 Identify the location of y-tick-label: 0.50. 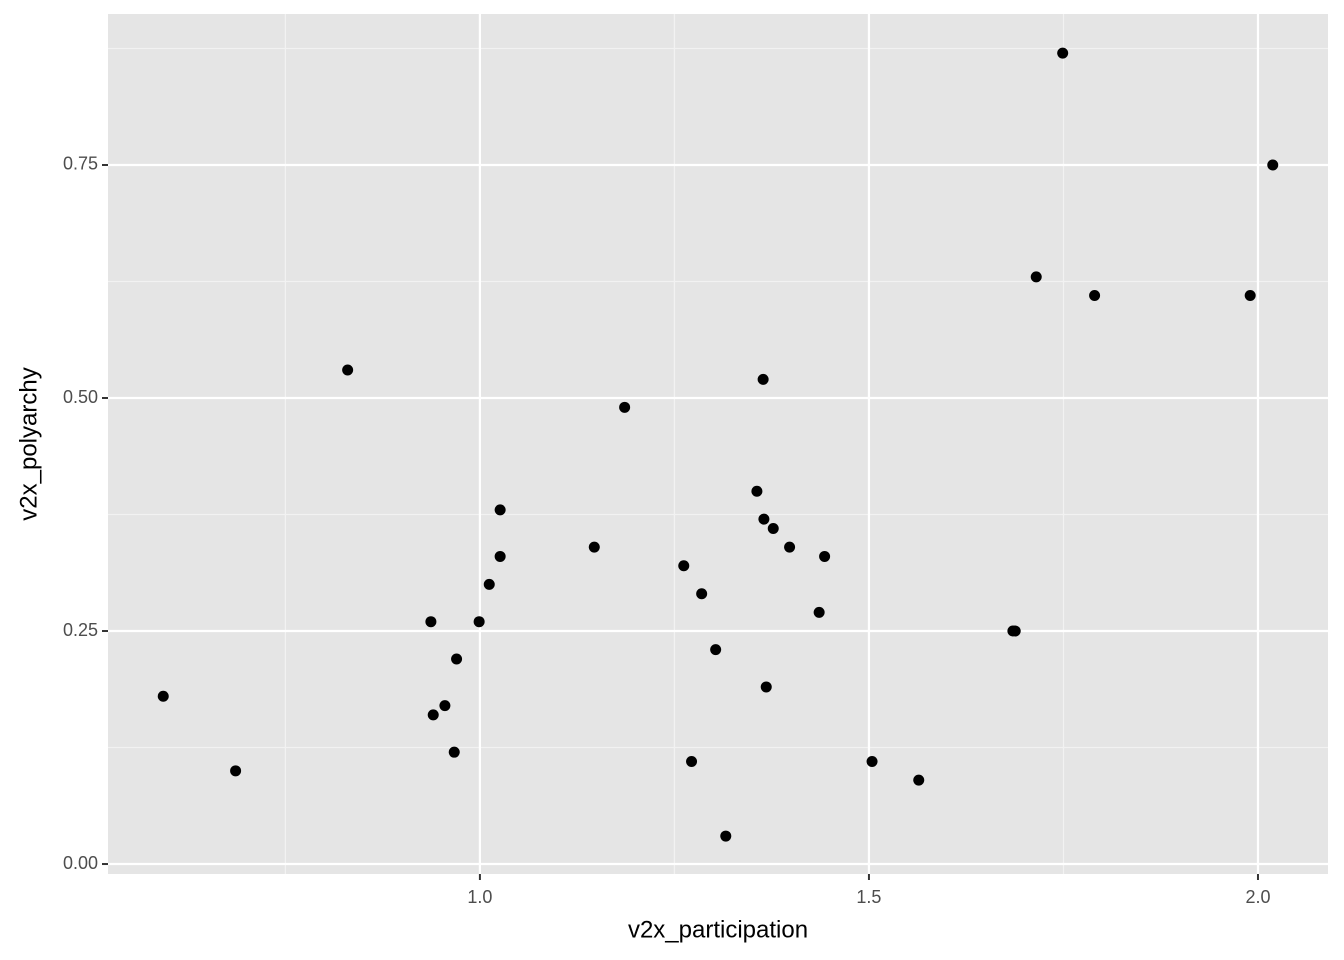
(80, 397).